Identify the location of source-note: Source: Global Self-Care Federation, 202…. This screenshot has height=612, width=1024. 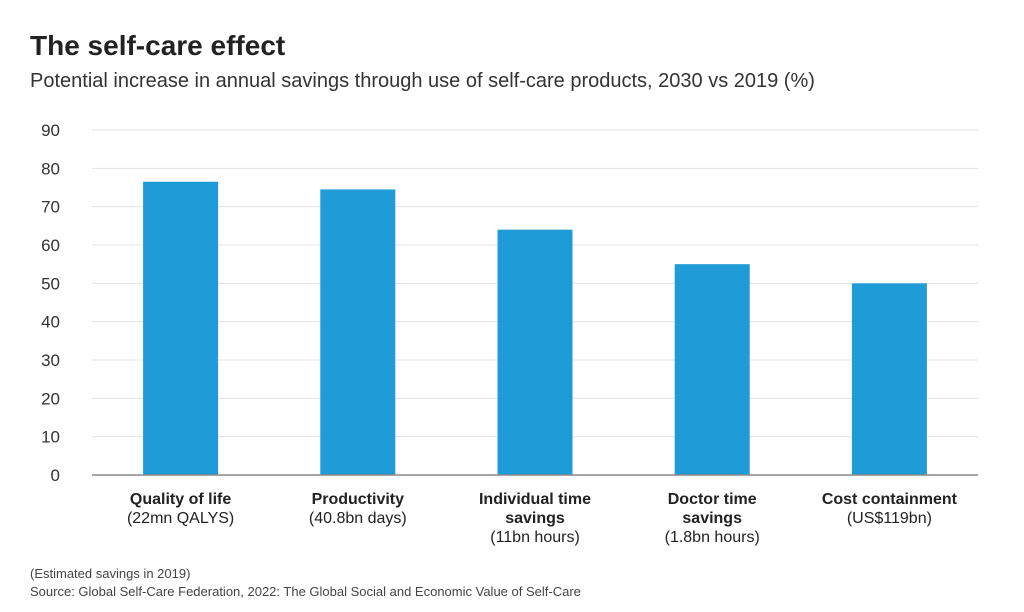
(305, 591).